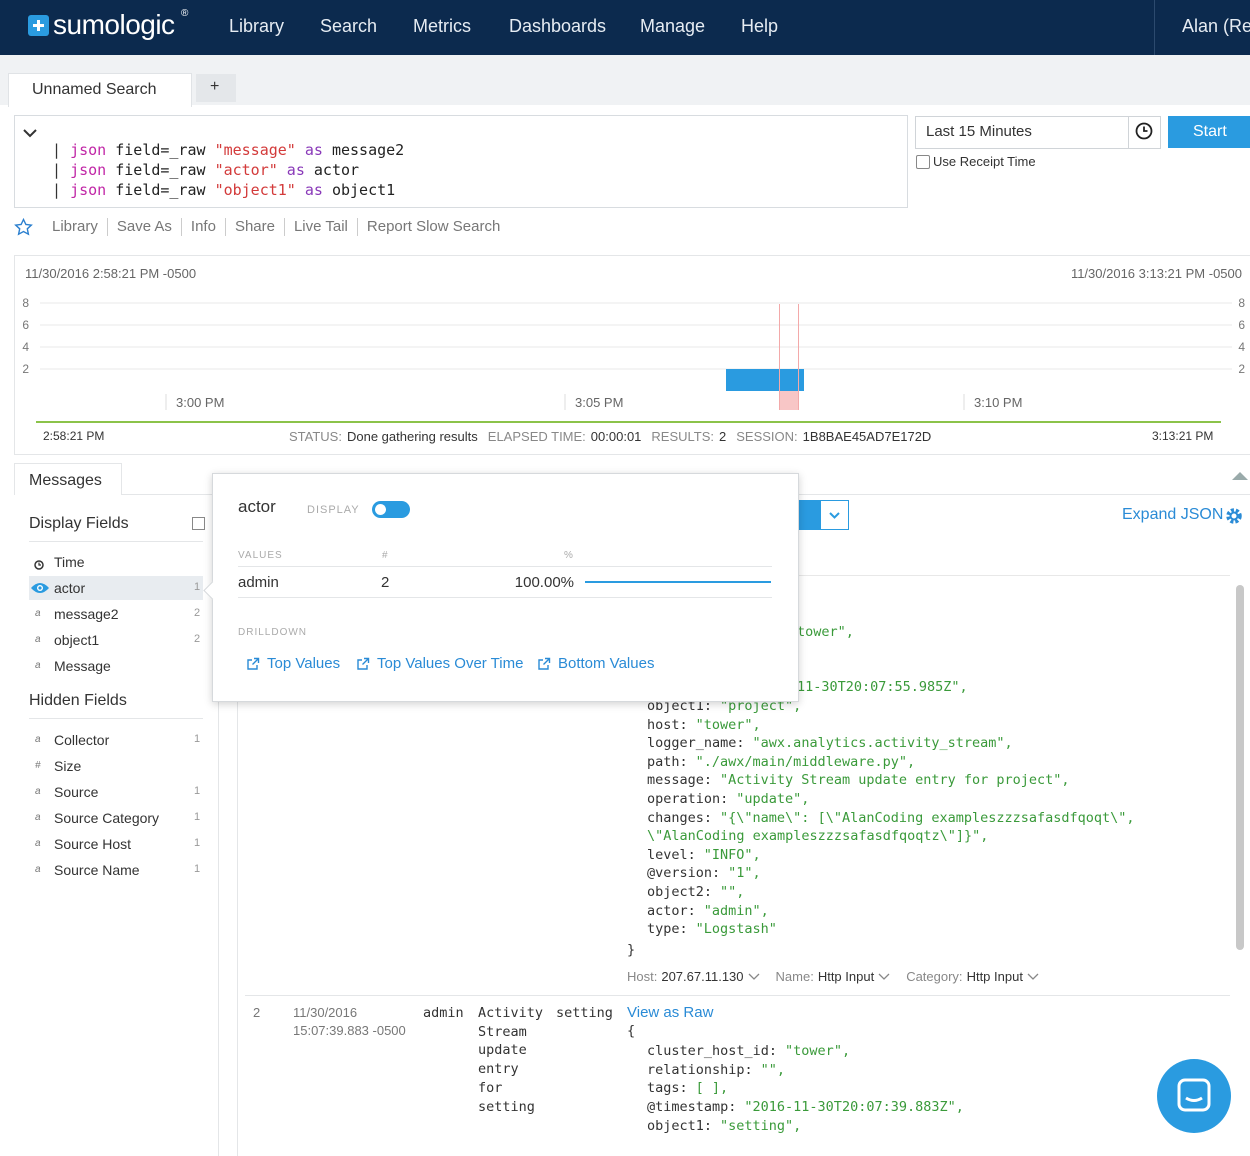 The width and height of the screenshot is (1250, 1156). What do you see at coordinates (934, 976) in the screenshot?
I see `footer-label: Category:` at bounding box center [934, 976].